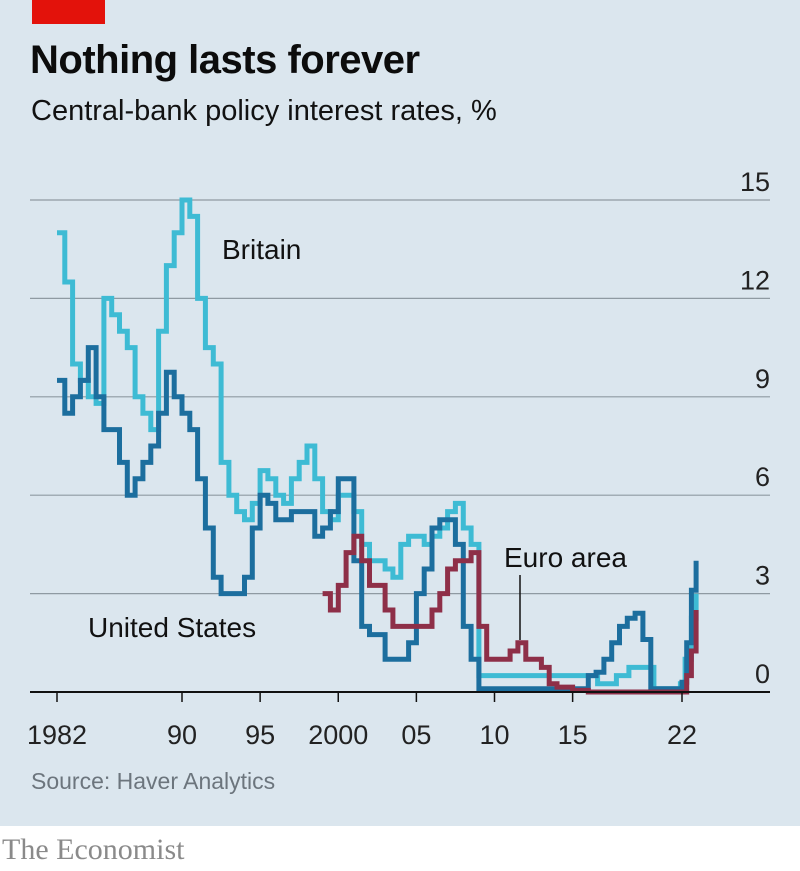 The height and width of the screenshot is (871, 800). I want to click on series-label-united-states: United States, so click(172, 627).